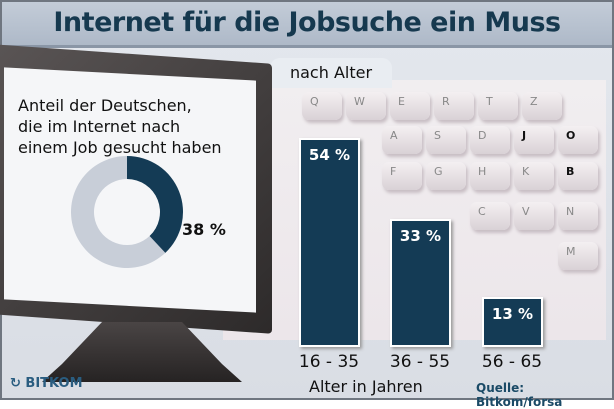 The width and height of the screenshot is (614, 409). What do you see at coordinates (54, 383) in the screenshot?
I see `logo-text: BITKOM` at bounding box center [54, 383].